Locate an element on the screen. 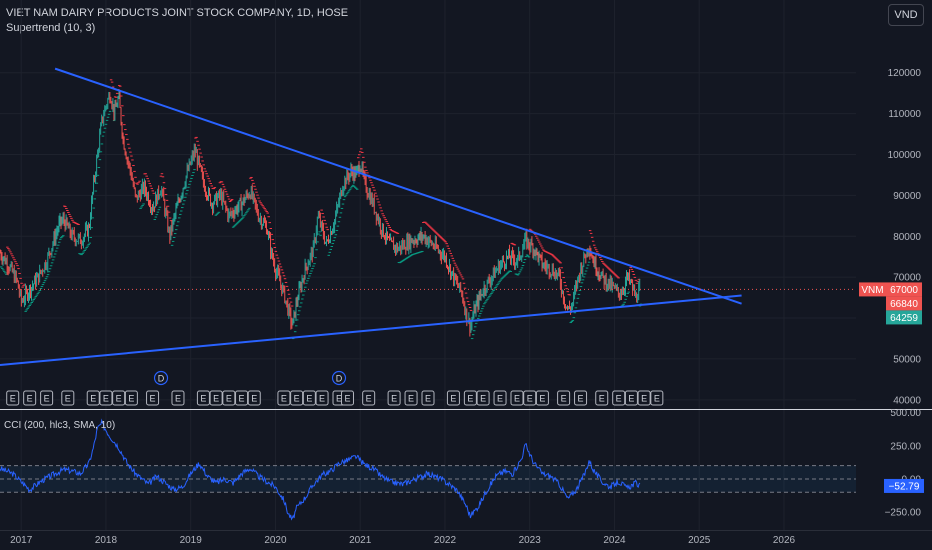 The height and width of the screenshot is (550, 932). indicator-label: Supertrend (10, 3) is located at coordinates (51, 28).